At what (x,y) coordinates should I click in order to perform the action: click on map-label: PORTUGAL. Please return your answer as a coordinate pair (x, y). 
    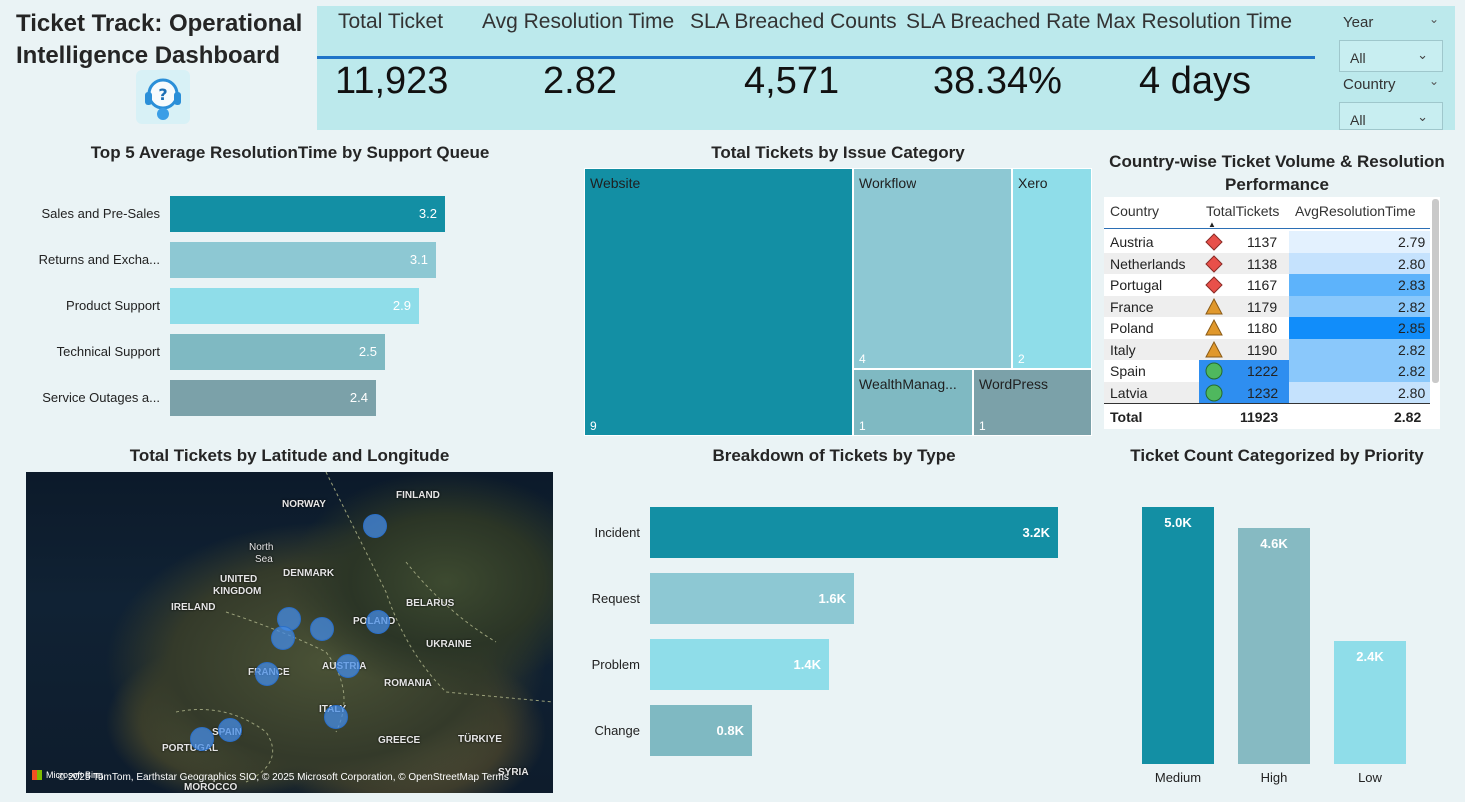
    Looking at the image, I should click on (190, 748).